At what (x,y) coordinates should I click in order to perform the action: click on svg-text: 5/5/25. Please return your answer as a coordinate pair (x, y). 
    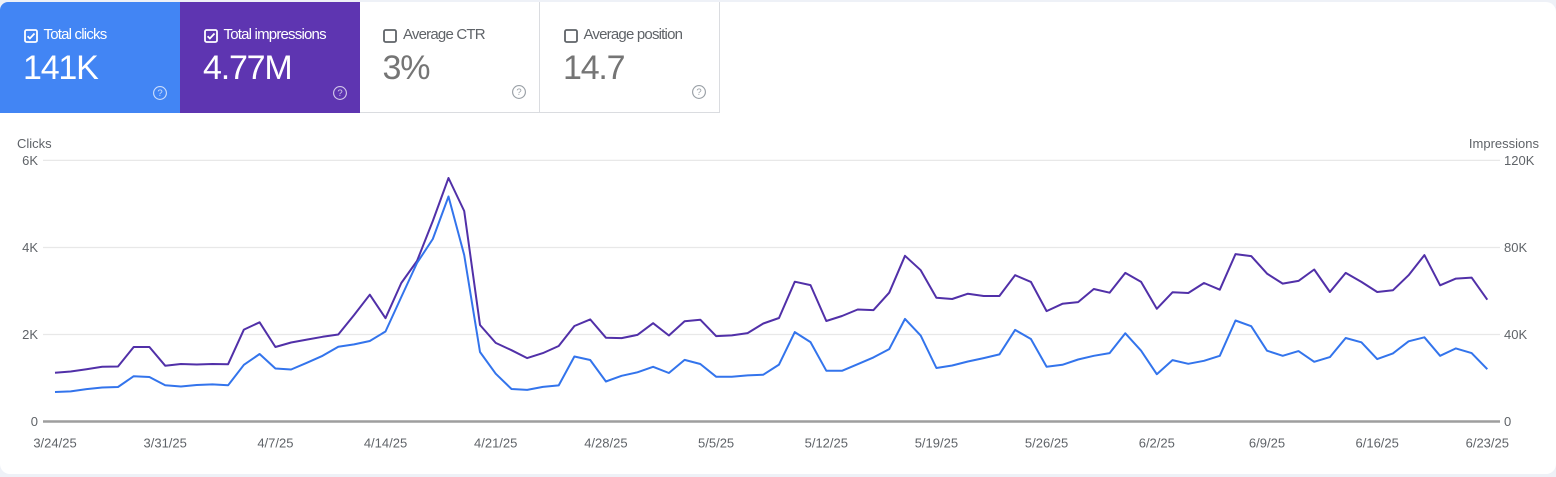
    Looking at the image, I should click on (716, 443).